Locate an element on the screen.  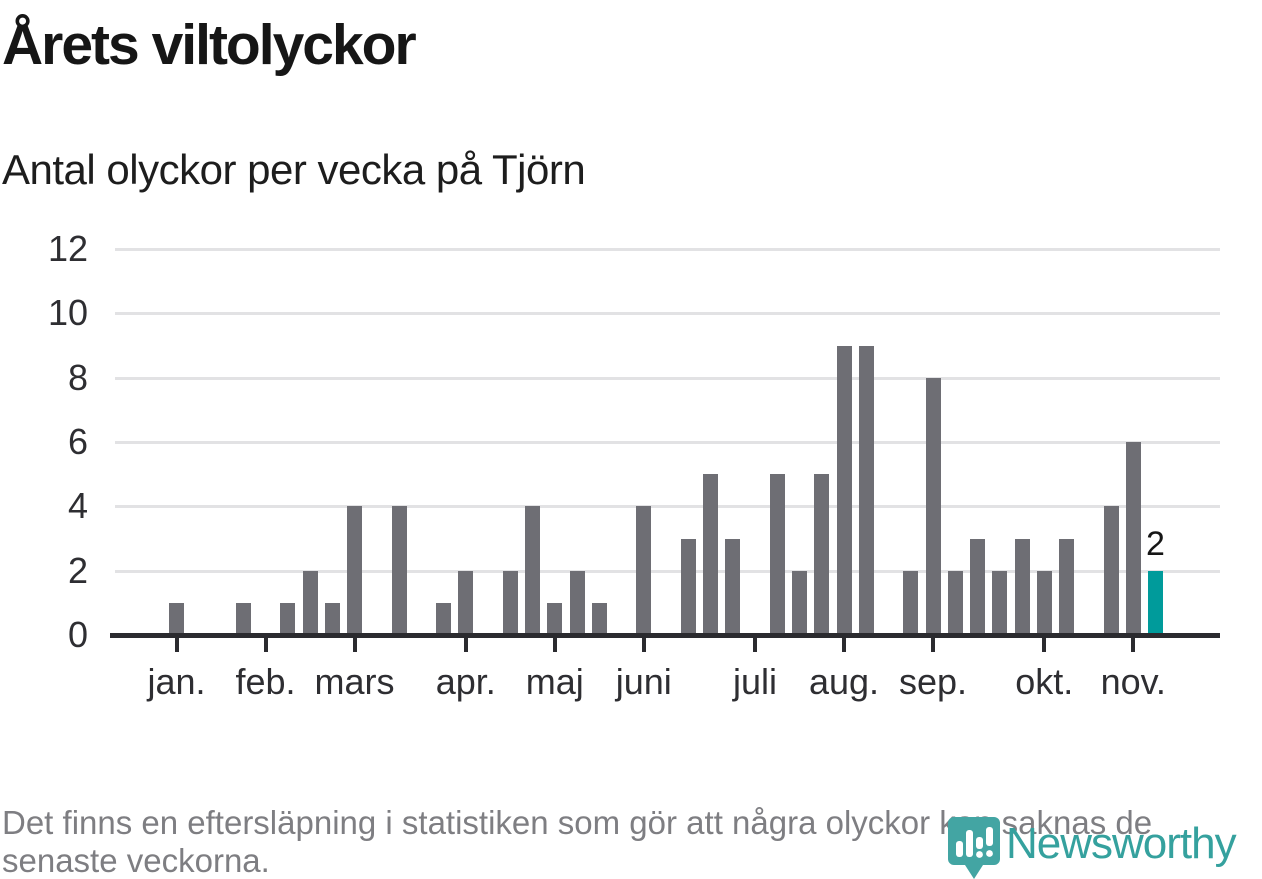
y-axis-label-6: 6 is located at coordinates (77, 441).